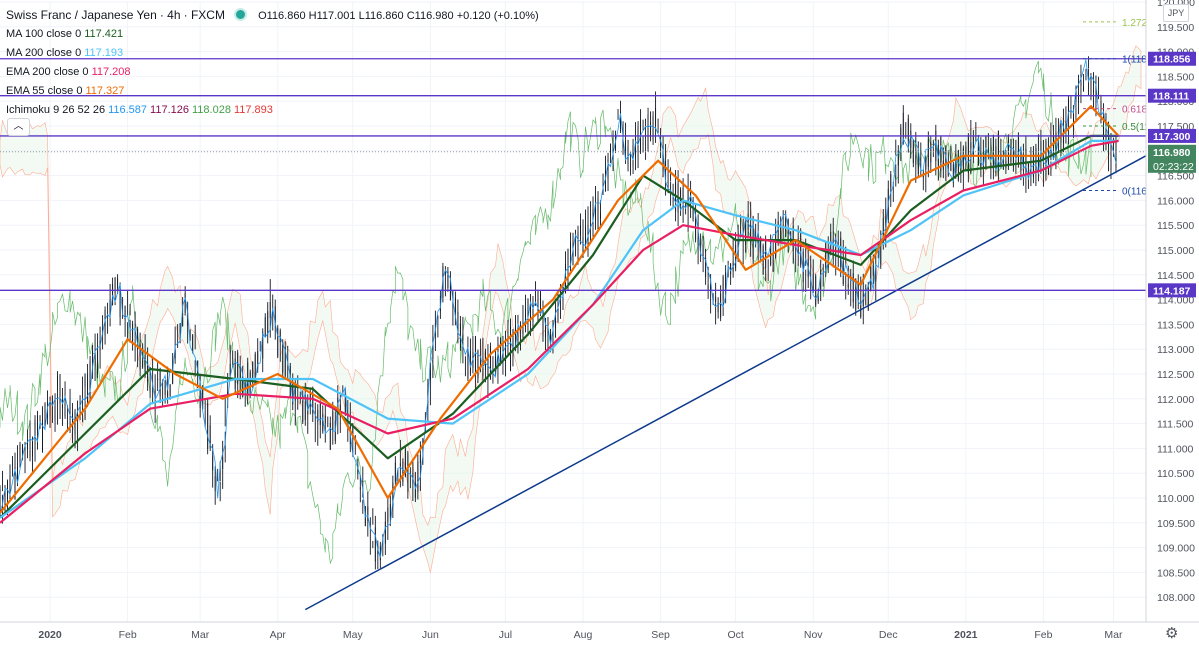 This screenshot has height=649, width=1199. What do you see at coordinates (44, 91) in the screenshot?
I see `indicator-label: EMA 55 close 0` at bounding box center [44, 91].